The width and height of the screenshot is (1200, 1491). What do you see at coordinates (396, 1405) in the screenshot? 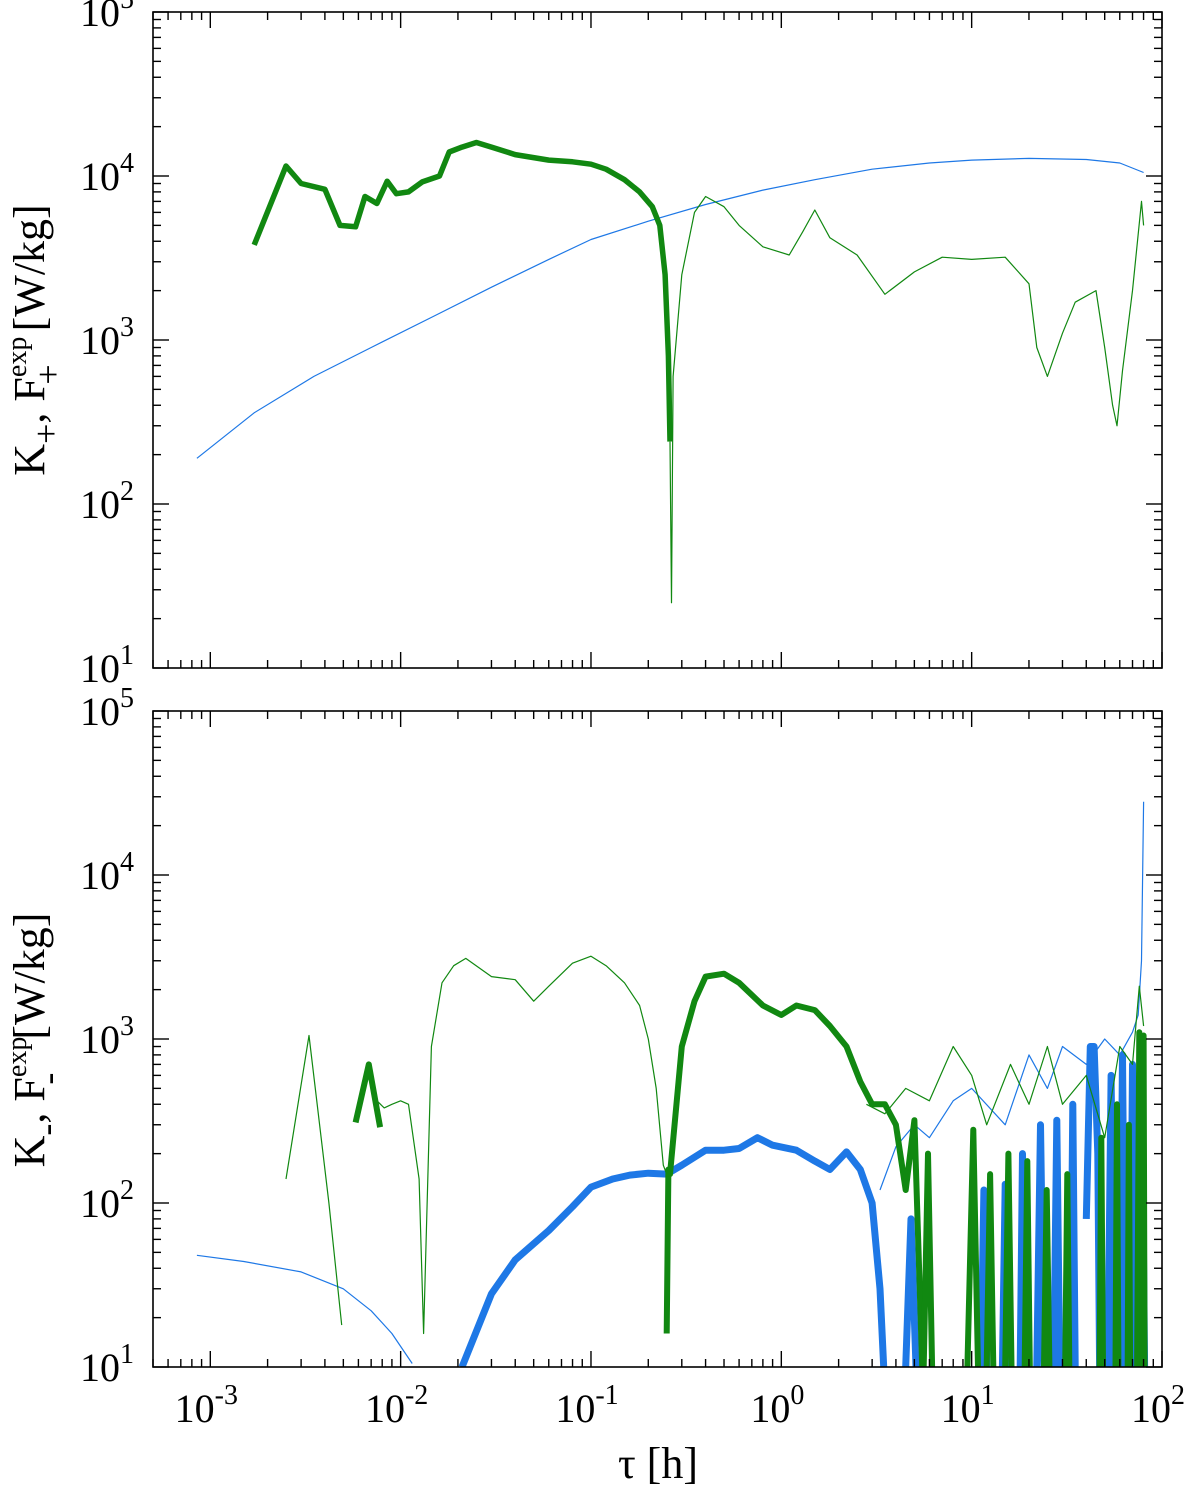
I see `x-tick-label: 10⁻²` at bounding box center [396, 1405].